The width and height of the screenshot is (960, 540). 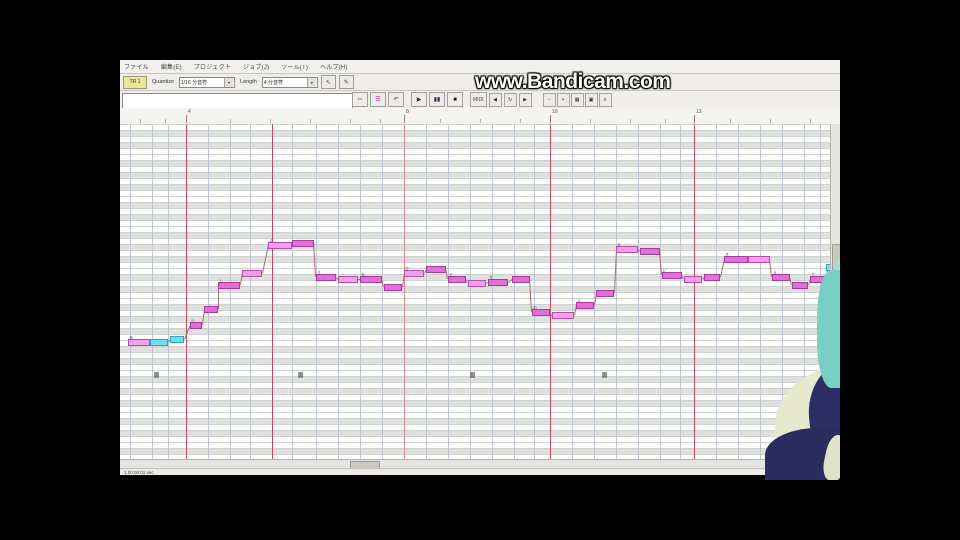 I want to click on length-select: 4 分音符 ▾, so click(x=289, y=82).